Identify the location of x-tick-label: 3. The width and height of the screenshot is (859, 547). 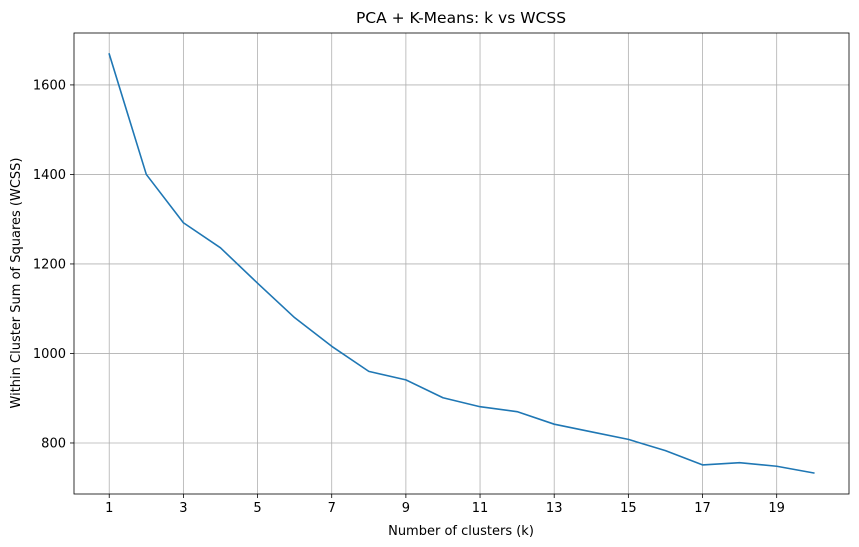
(183, 508).